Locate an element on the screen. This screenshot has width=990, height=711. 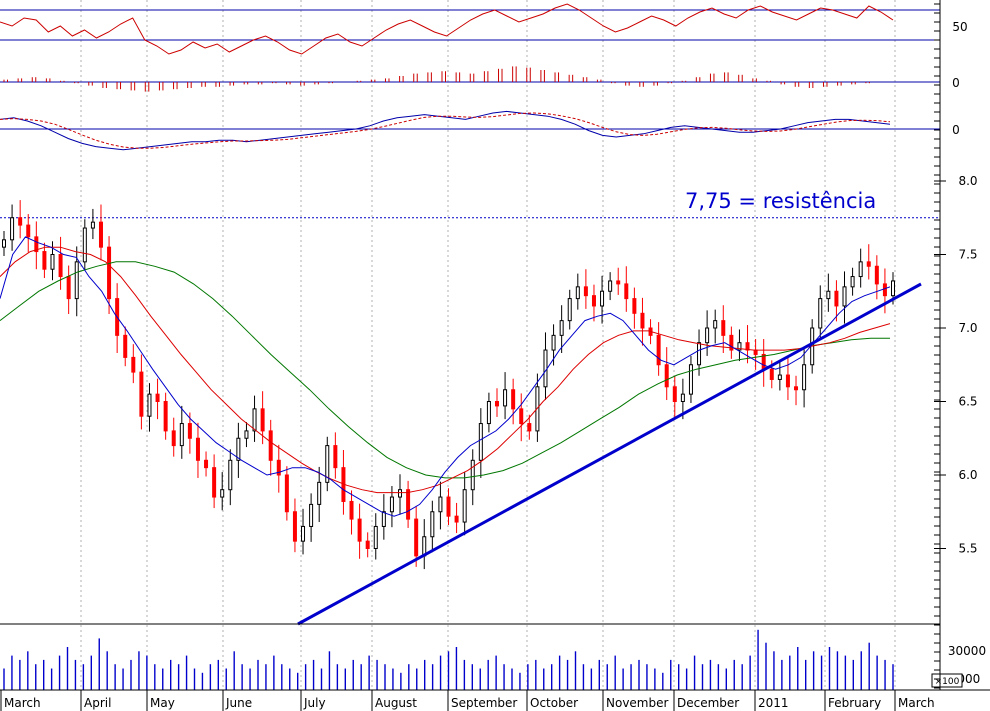
rsi-line is located at coordinates (447, 29).